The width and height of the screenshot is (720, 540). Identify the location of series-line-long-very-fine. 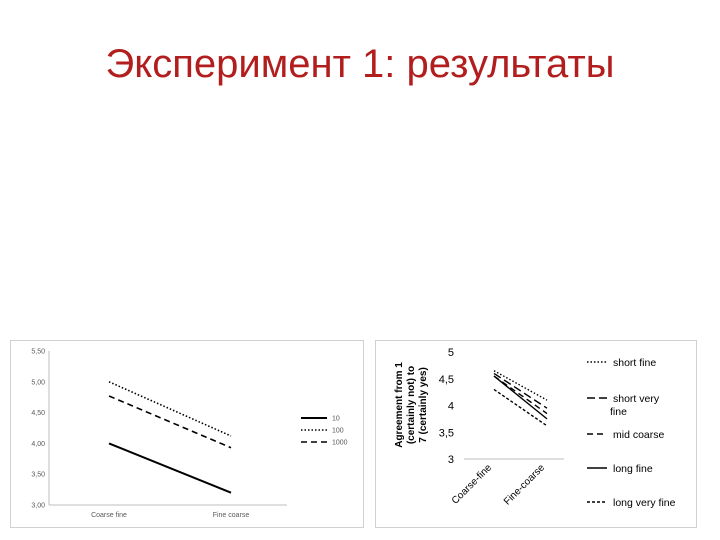
(520, 407).